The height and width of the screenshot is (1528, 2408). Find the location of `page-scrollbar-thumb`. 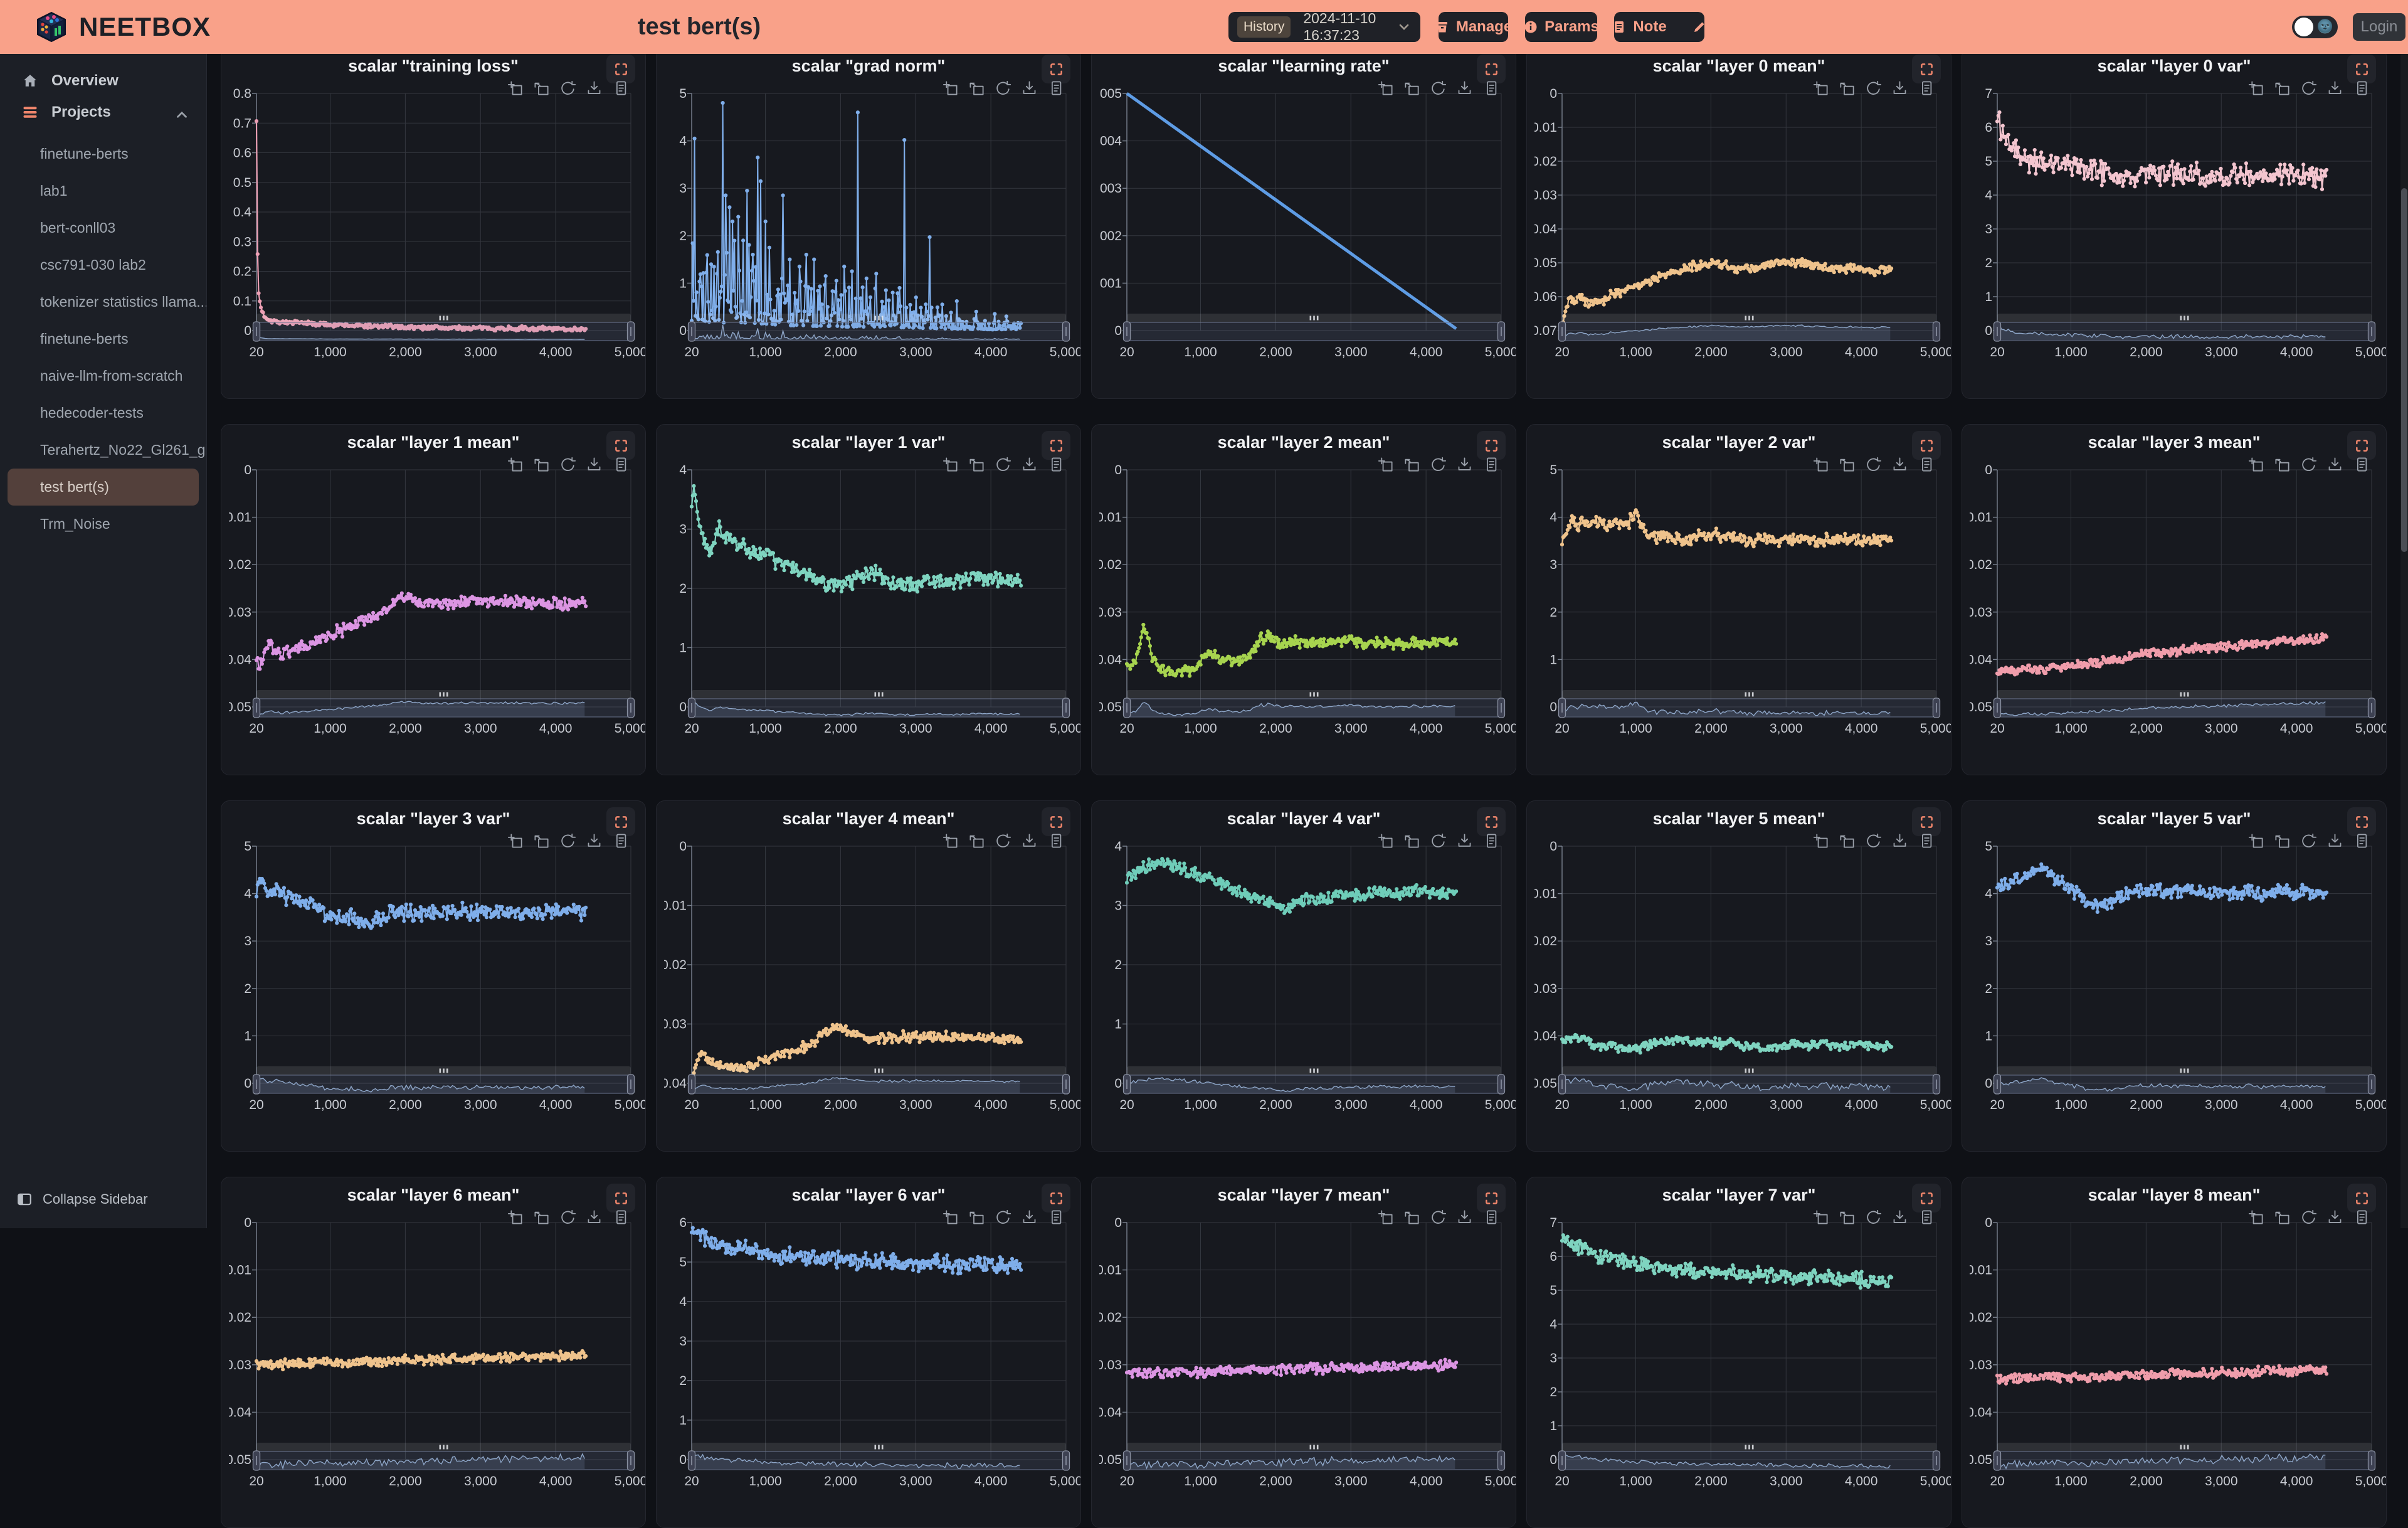

page-scrollbar-thumb is located at coordinates (2404, 370).